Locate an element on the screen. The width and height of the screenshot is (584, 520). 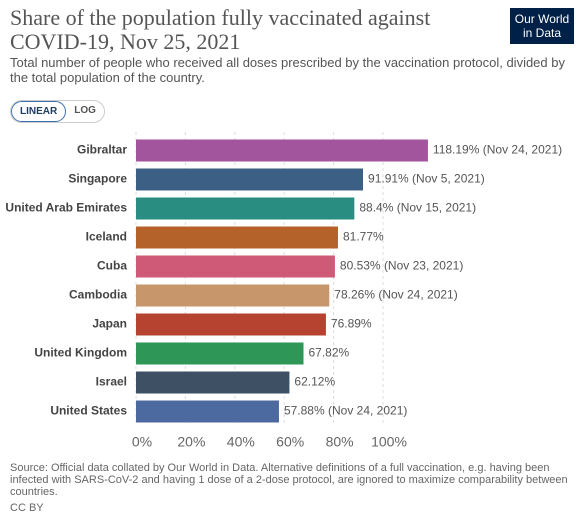
x-tick-label: 40% is located at coordinates (241, 442).